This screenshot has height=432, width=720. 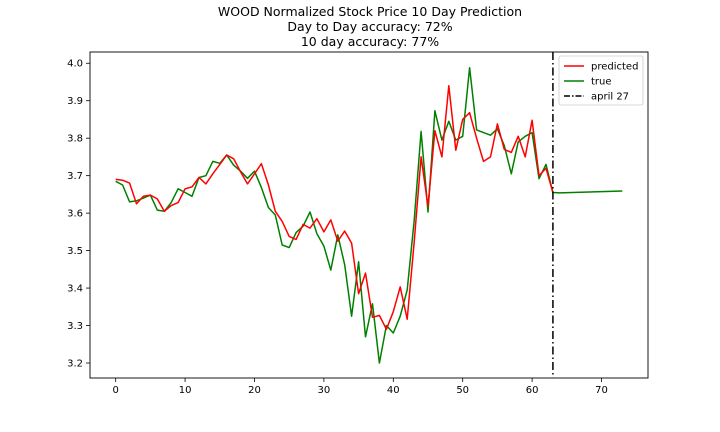 What do you see at coordinates (75, 326) in the screenshot?
I see `y-tick-label: 3.3` at bounding box center [75, 326].